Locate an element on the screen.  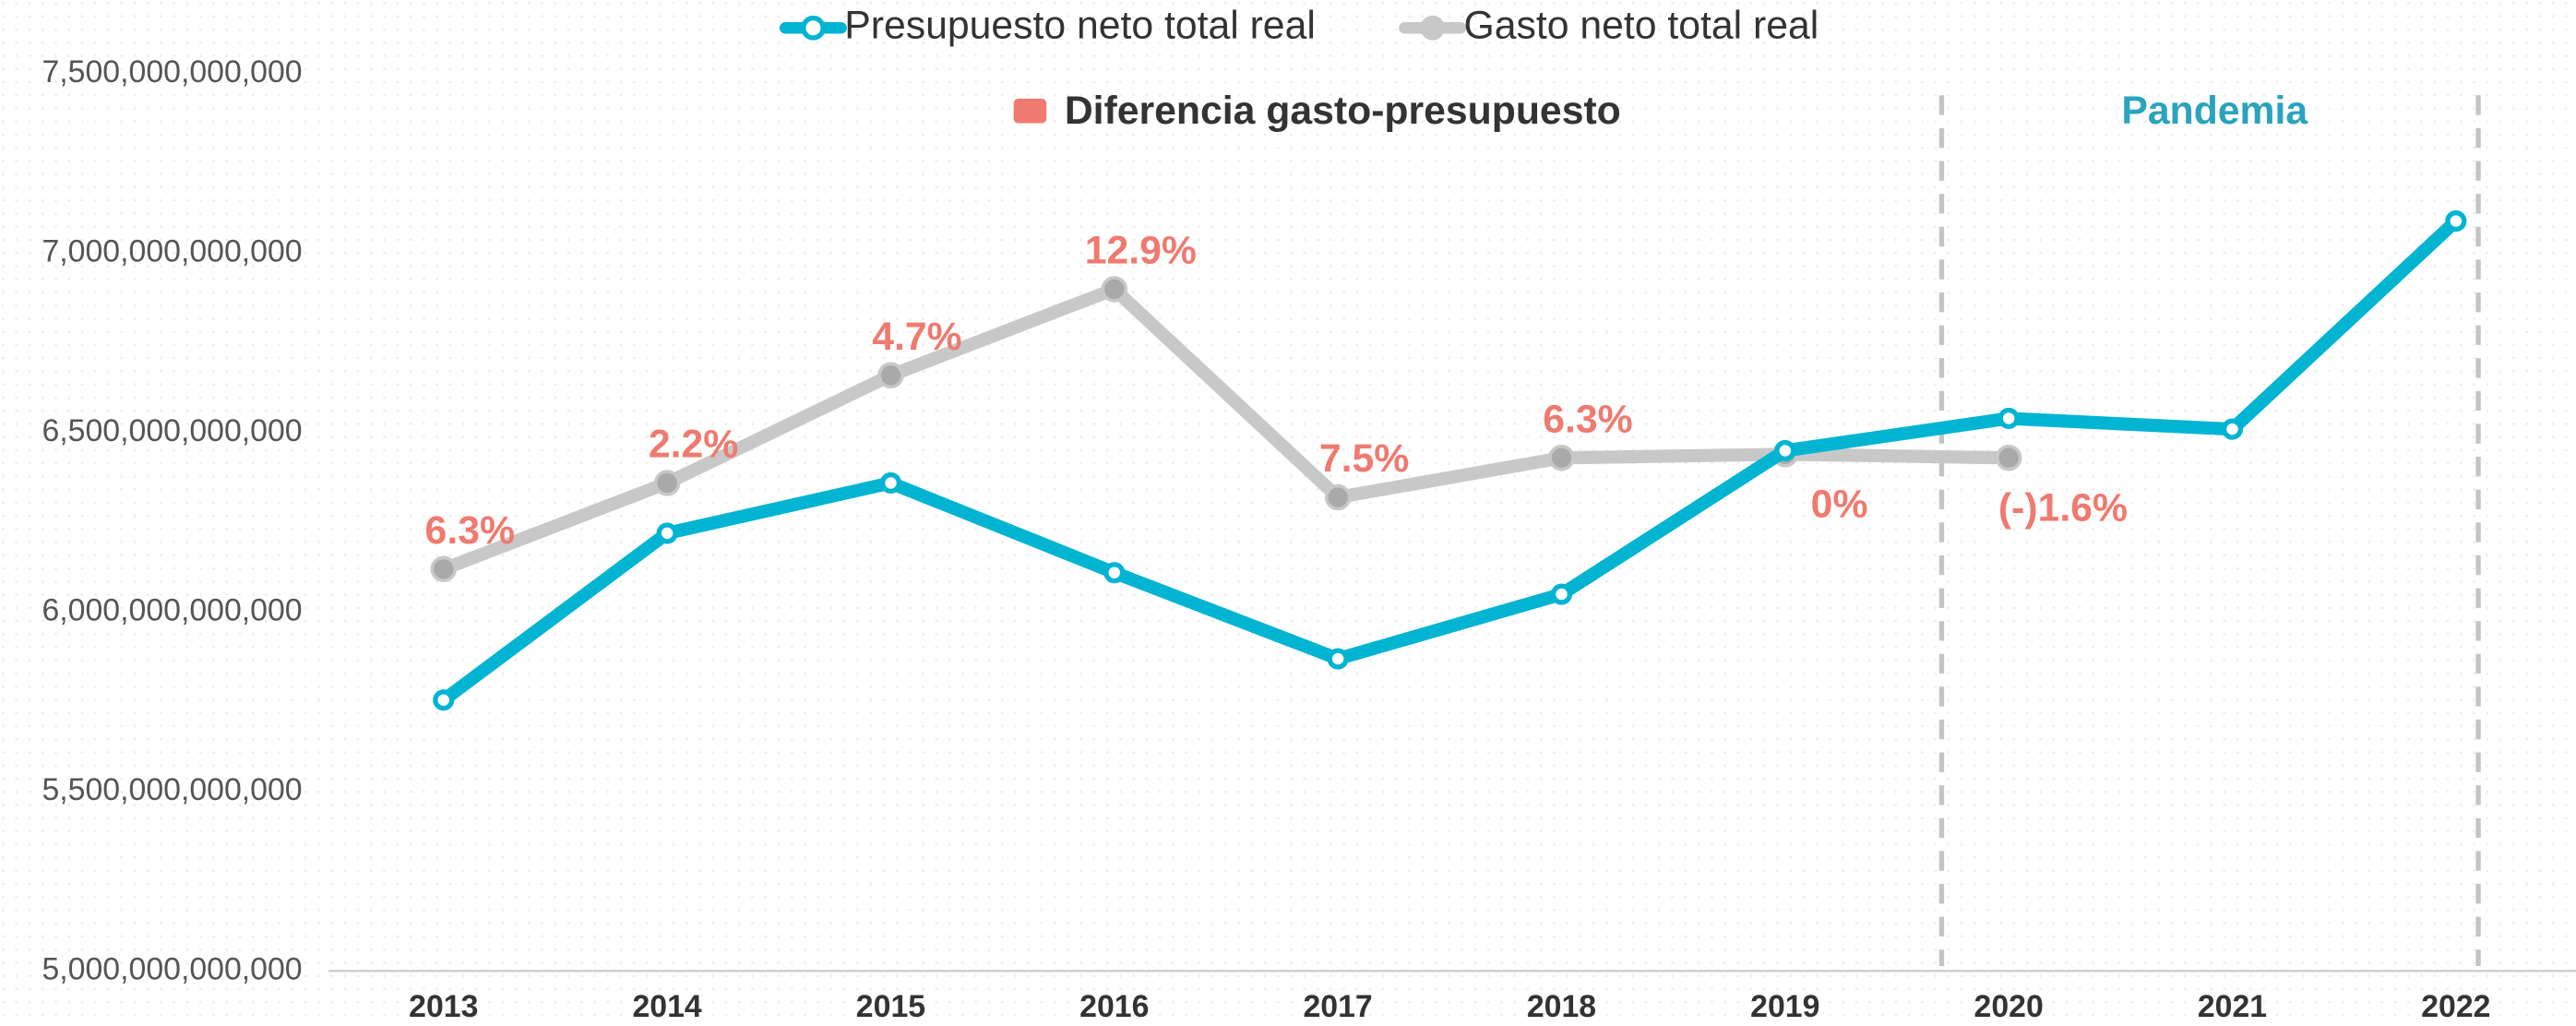
difference-label: 0% is located at coordinates (1840, 505).